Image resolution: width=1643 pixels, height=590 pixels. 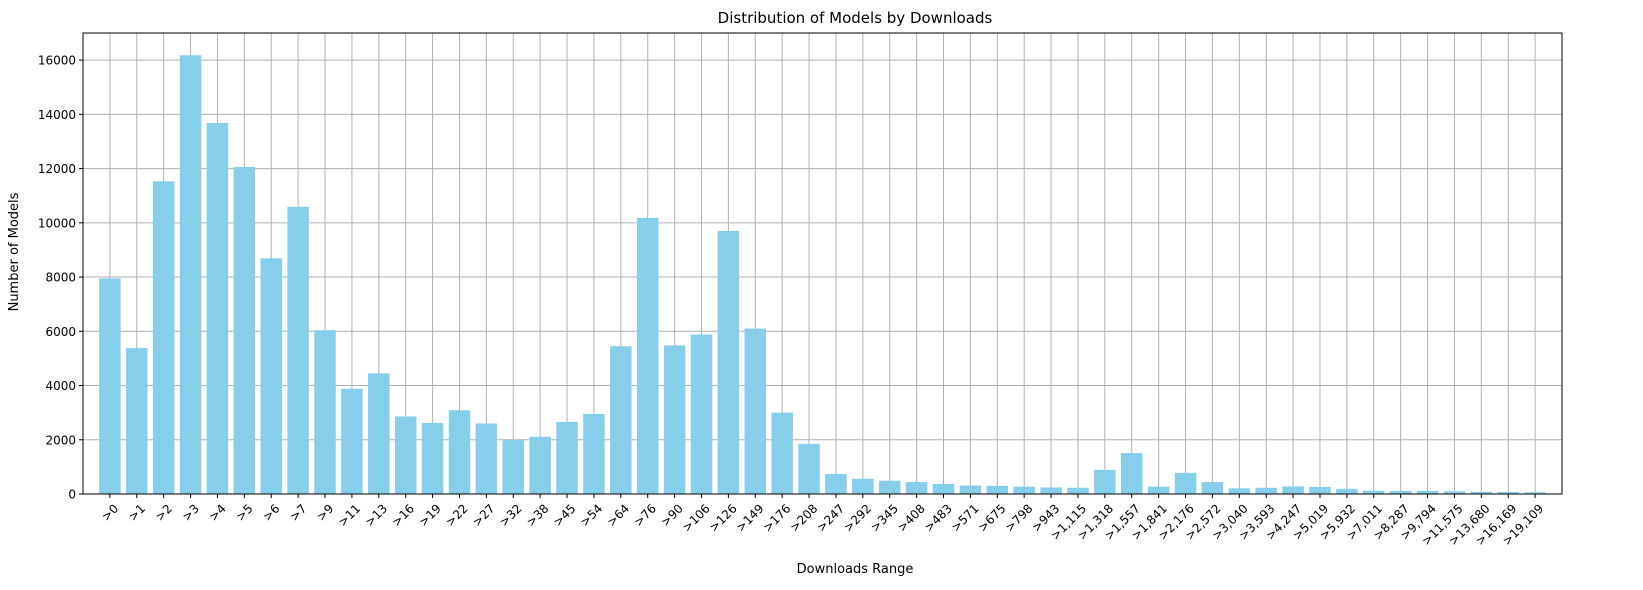 I want to click on y-axis-label: Number of Models, so click(x=14, y=251).